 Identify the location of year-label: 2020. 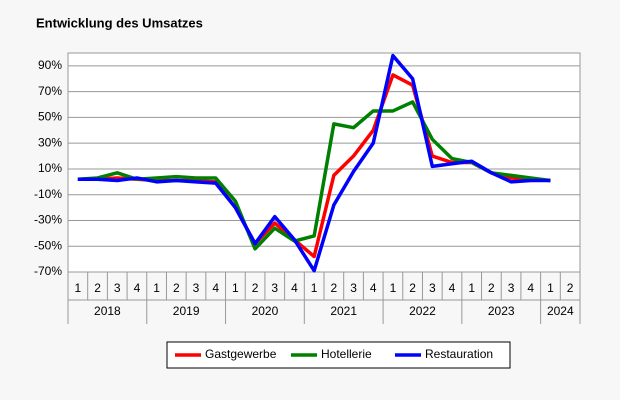
(265, 311).